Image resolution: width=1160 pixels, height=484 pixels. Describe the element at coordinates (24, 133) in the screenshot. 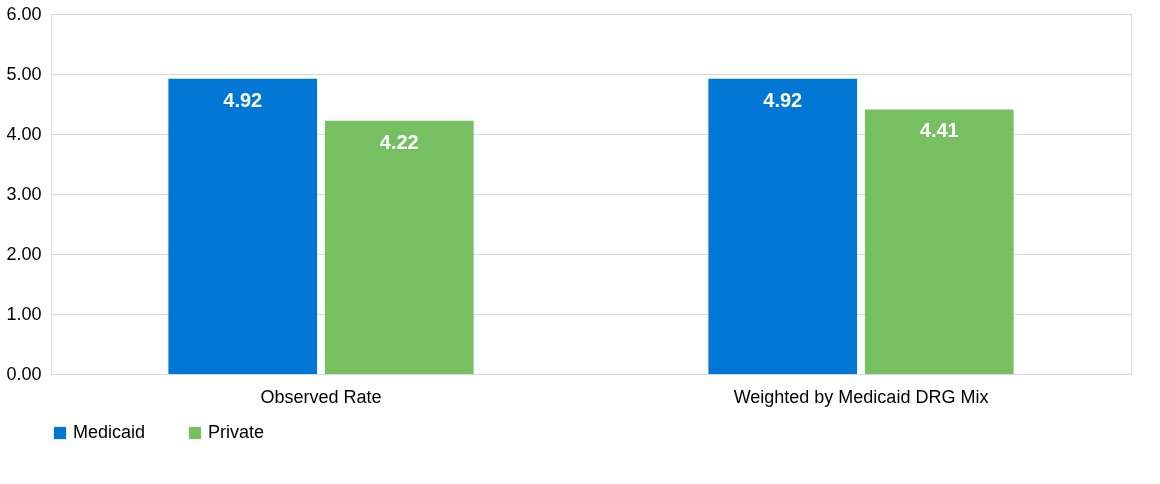

I see `y-tick-label: 4.00` at that location.